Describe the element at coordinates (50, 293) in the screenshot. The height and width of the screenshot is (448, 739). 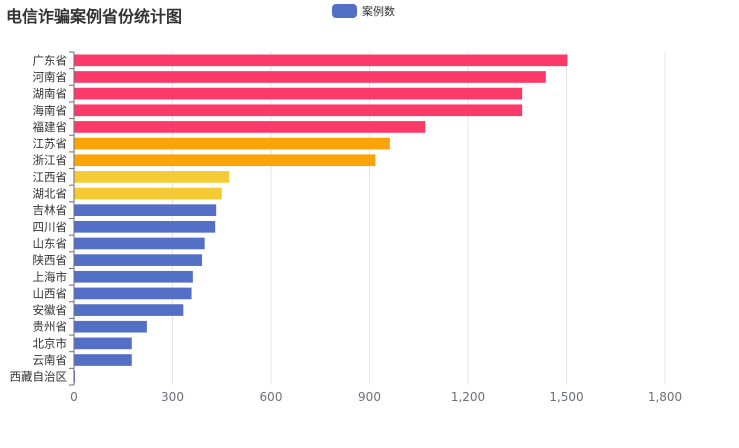
I see `category-label: 山西省` at that location.